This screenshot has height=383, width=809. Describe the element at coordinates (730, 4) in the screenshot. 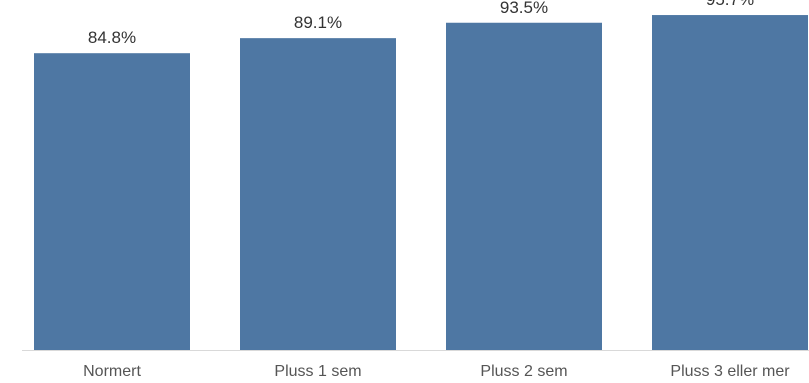

I see `bar-value-label-3: 95.7%` at that location.